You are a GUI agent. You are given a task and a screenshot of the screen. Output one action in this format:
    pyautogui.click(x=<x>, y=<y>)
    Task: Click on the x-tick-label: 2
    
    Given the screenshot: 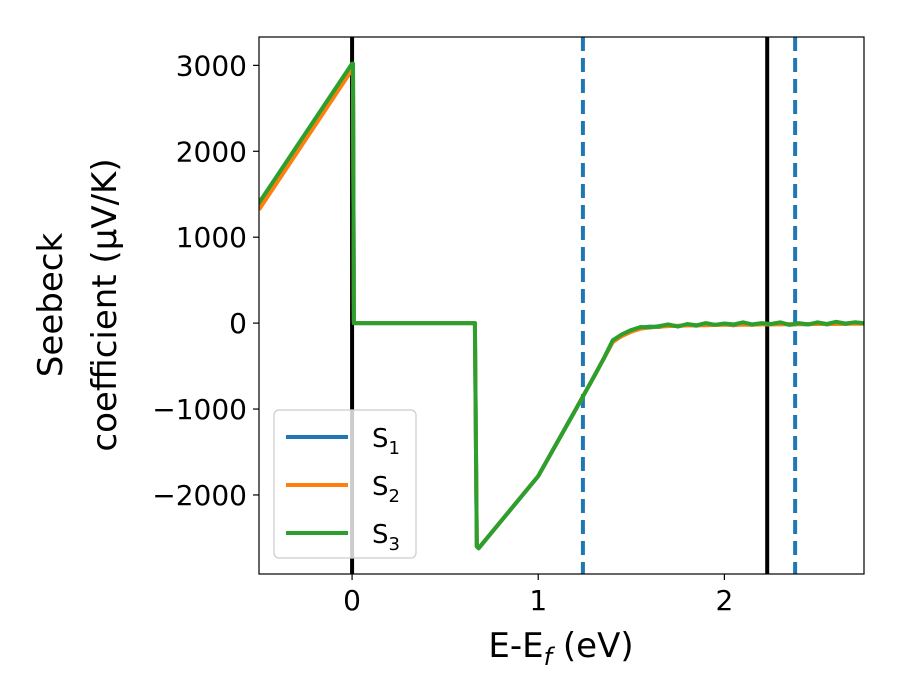 What is the action you would take?
    pyautogui.click(x=724, y=600)
    